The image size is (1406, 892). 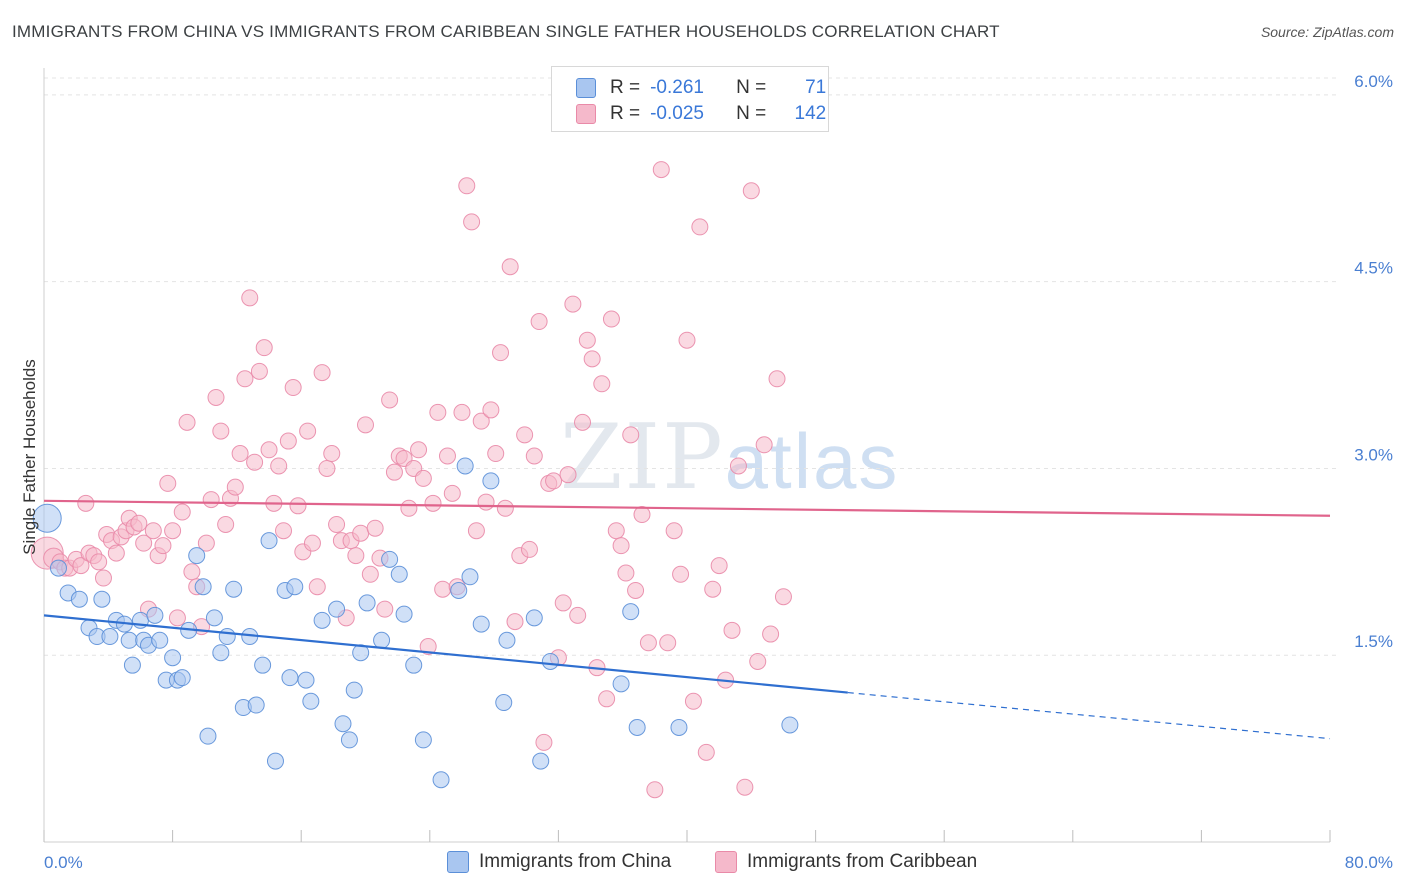 What do you see at coordinates (1373, 641) in the screenshot?
I see `y-tick-label: 1.5%` at bounding box center [1373, 641].